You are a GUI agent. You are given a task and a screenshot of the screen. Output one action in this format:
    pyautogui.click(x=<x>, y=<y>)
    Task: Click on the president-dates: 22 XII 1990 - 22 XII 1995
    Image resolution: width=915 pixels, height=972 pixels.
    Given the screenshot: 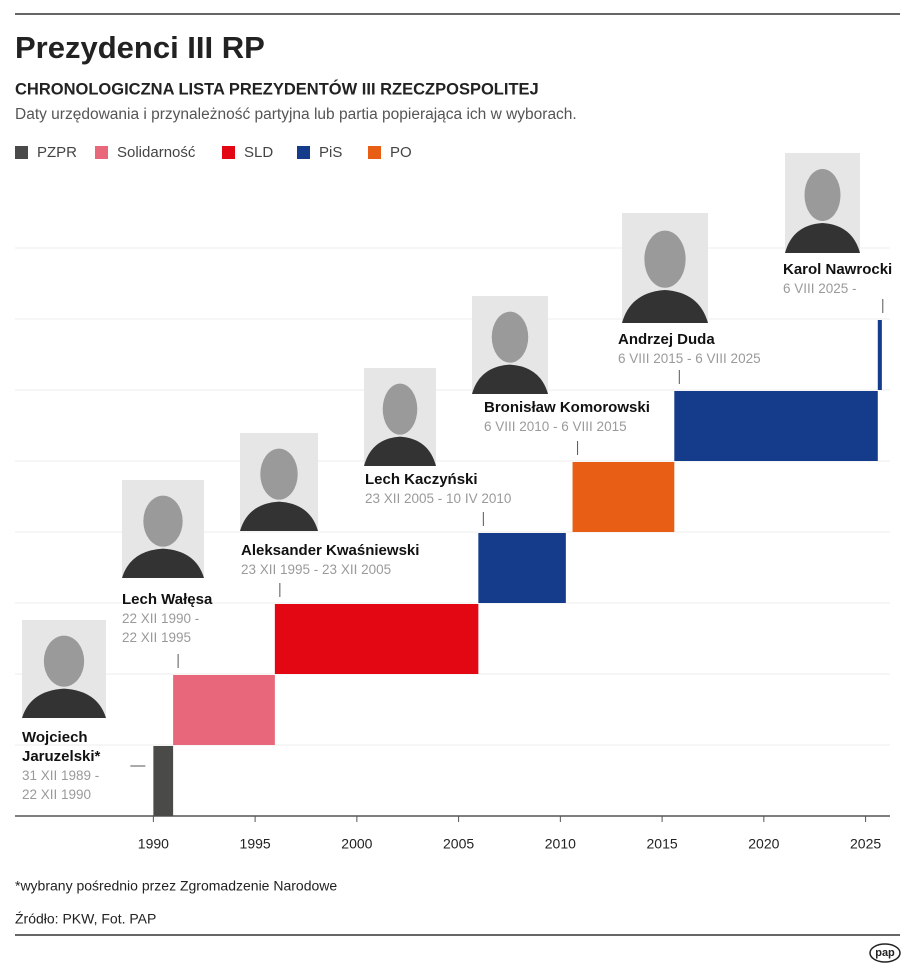 What is the action you would take?
    pyautogui.click(x=161, y=628)
    